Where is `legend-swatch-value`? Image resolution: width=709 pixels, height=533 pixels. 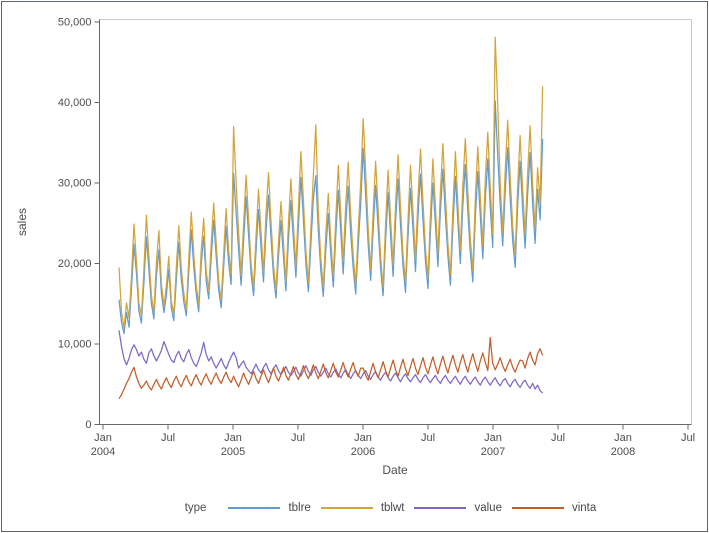
legend-swatch-value is located at coordinates (440, 508).